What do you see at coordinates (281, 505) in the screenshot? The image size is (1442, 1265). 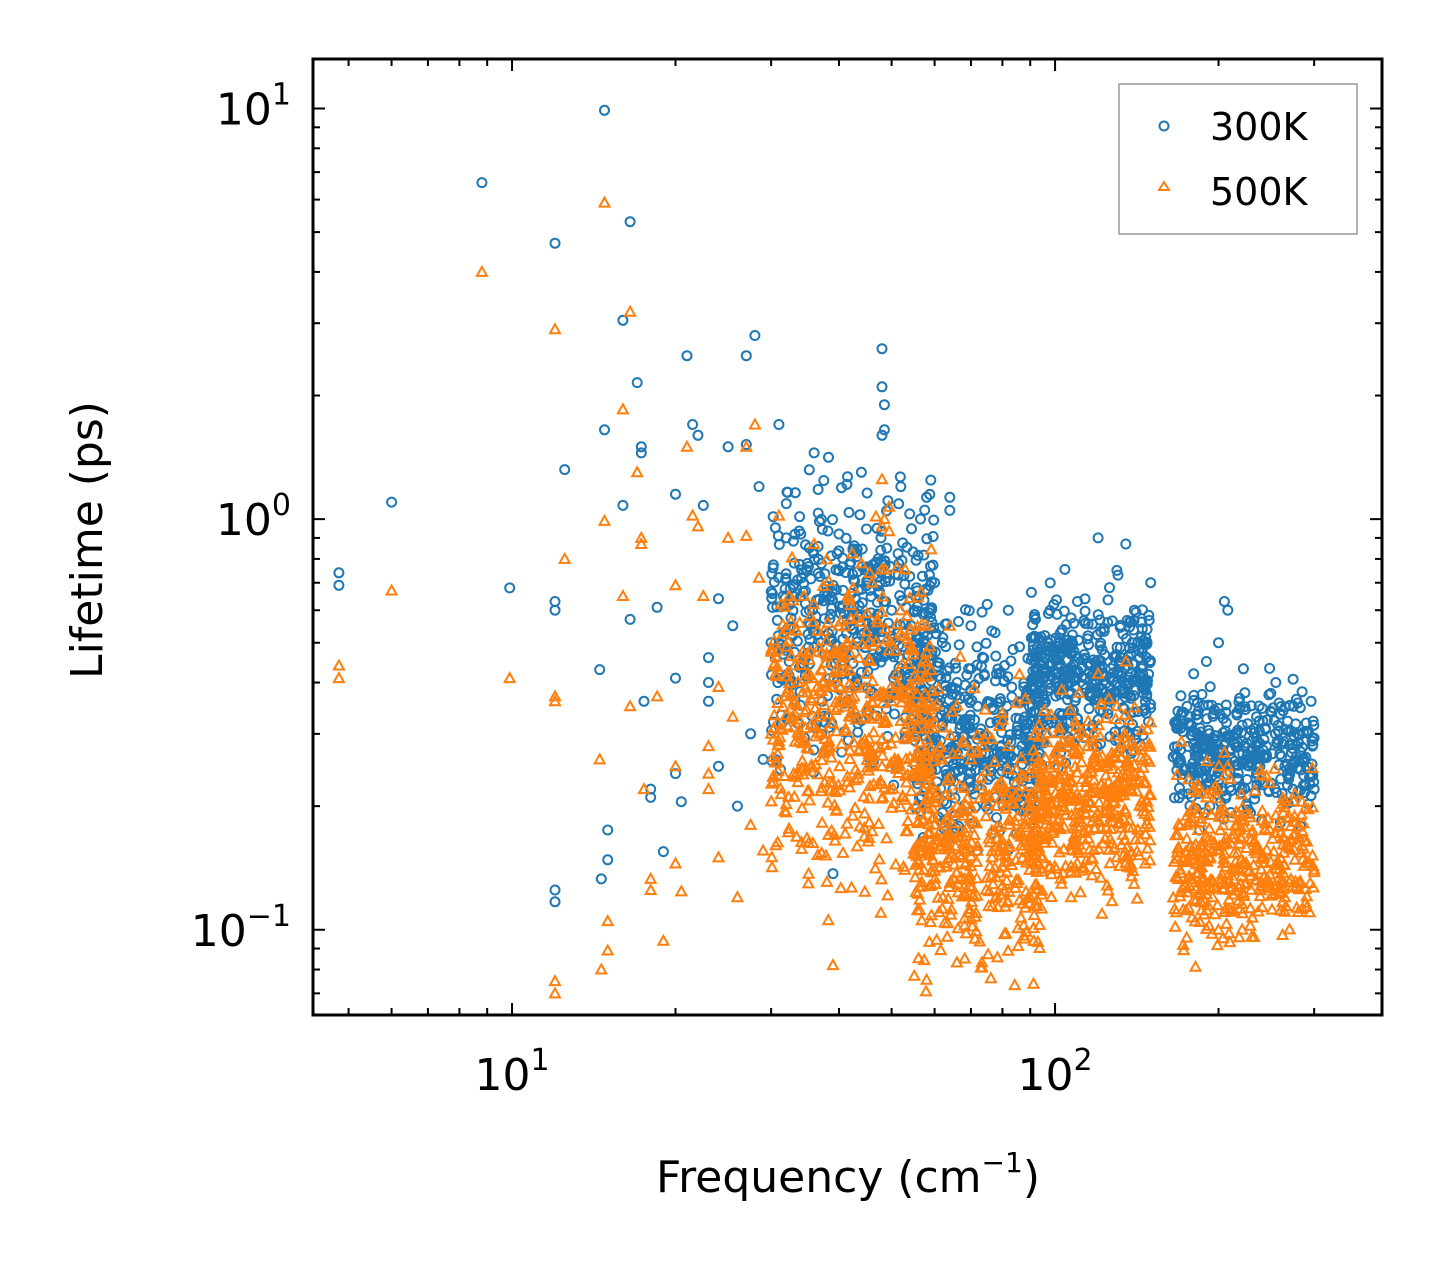 I see `y-tick-label-exp: 0` at bounding box center [281, 505].